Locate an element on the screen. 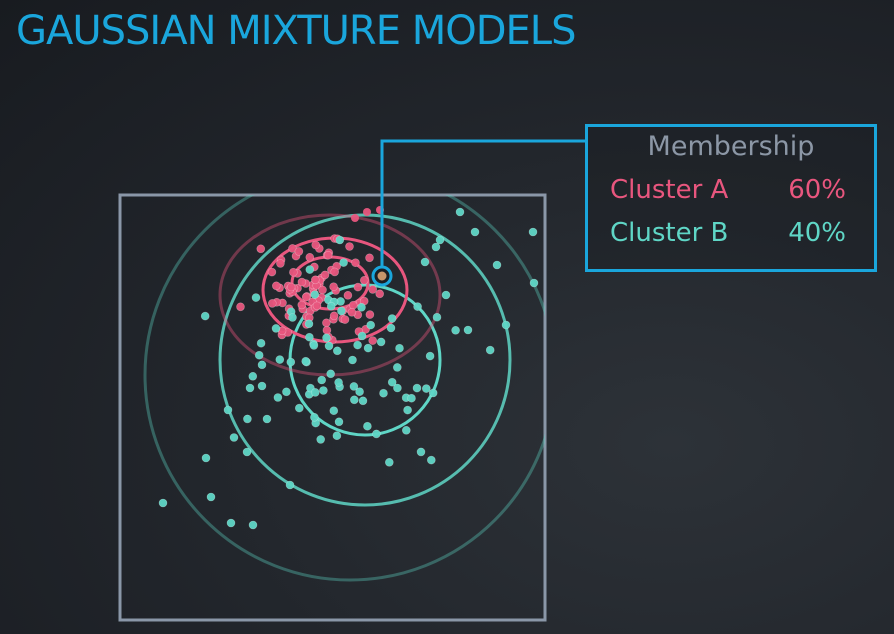 The image size is (894, 634). cluster-a-value: 60% is located at coordinates (817, 190).